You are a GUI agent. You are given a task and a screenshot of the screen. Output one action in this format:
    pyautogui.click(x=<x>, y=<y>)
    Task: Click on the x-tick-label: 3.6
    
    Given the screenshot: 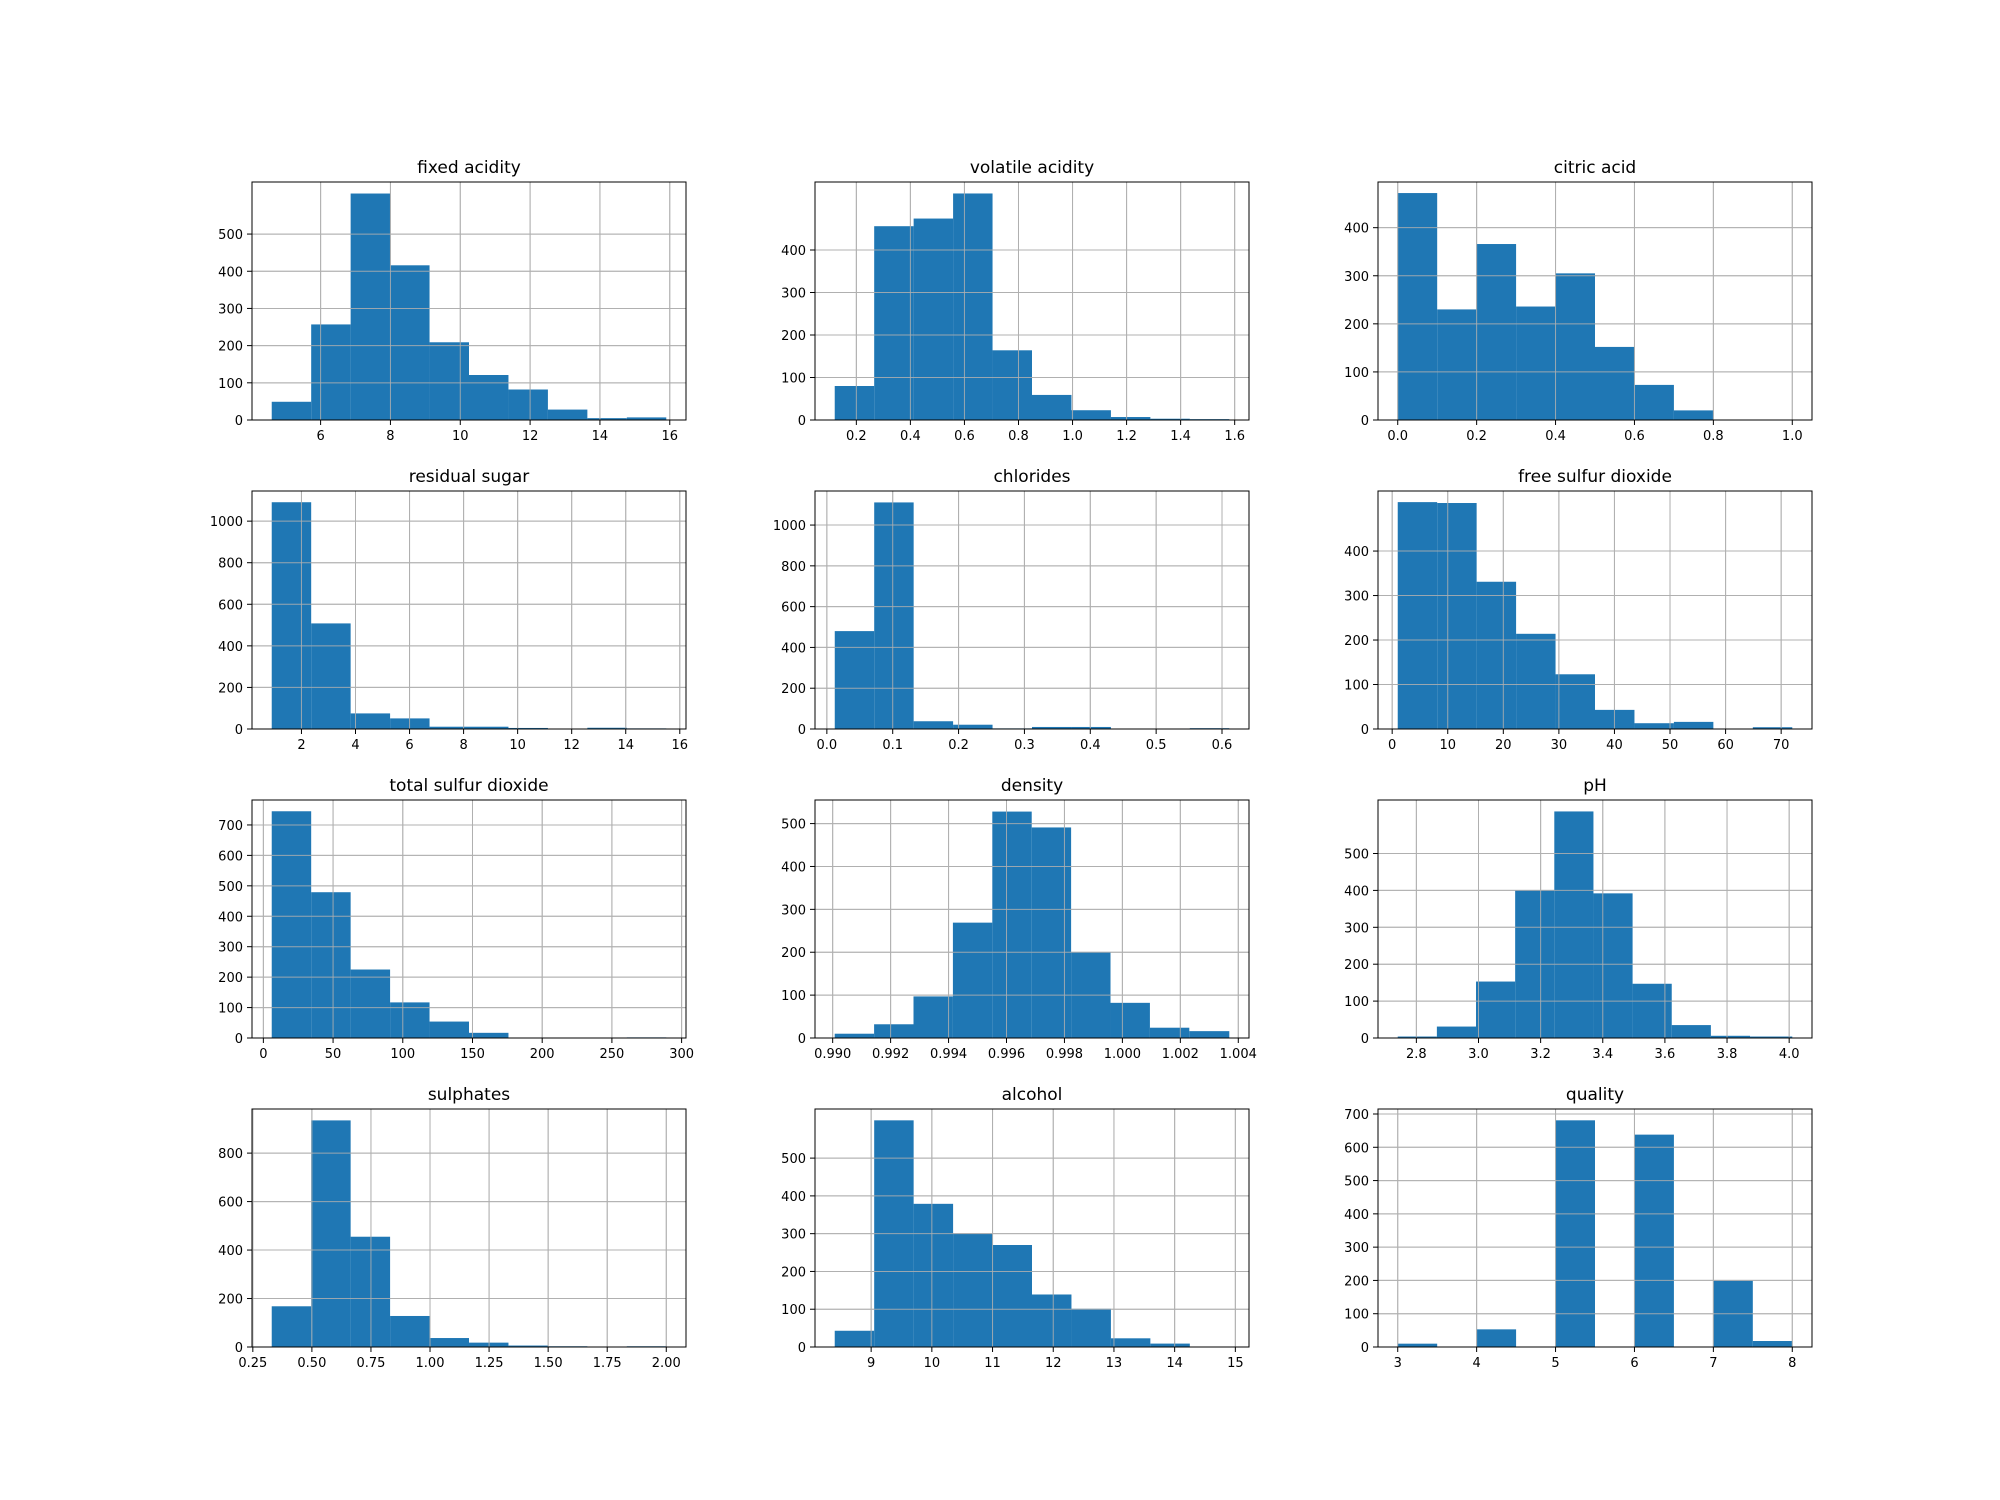 What is the action you would take?
    pyautogui.click(x=1665, y=1054)
    